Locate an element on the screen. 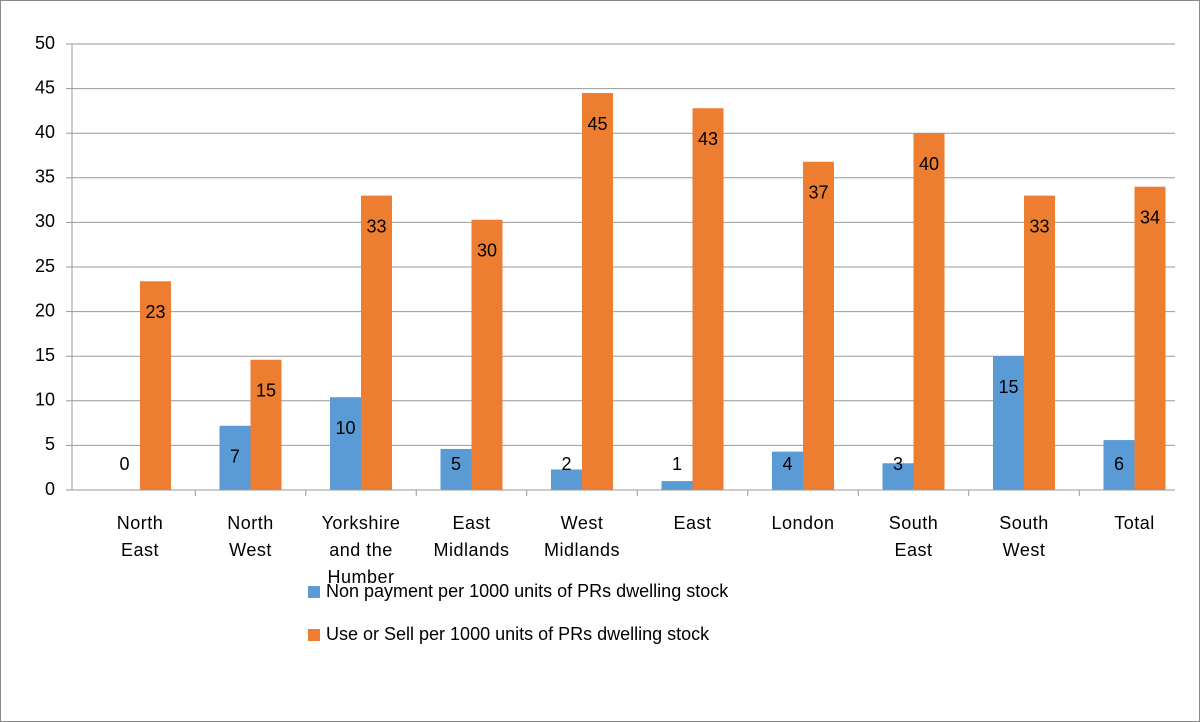  y-tick-label: 50 is located at coordinates (45, 43).